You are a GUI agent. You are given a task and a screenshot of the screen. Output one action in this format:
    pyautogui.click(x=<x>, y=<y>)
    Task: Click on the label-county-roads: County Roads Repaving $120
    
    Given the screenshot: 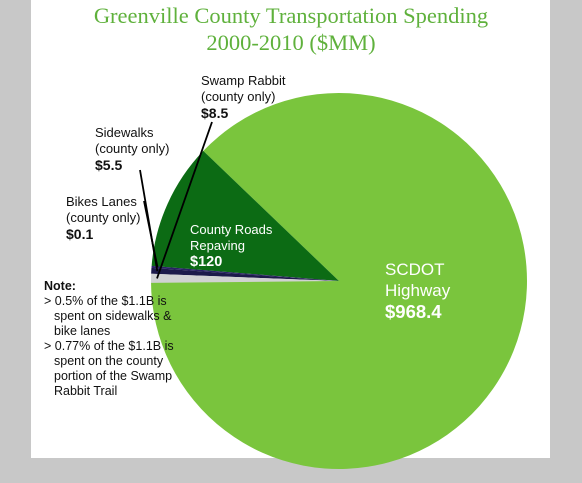 What is the action you would take?
    pyautogui.click(x=231, y=246)
    